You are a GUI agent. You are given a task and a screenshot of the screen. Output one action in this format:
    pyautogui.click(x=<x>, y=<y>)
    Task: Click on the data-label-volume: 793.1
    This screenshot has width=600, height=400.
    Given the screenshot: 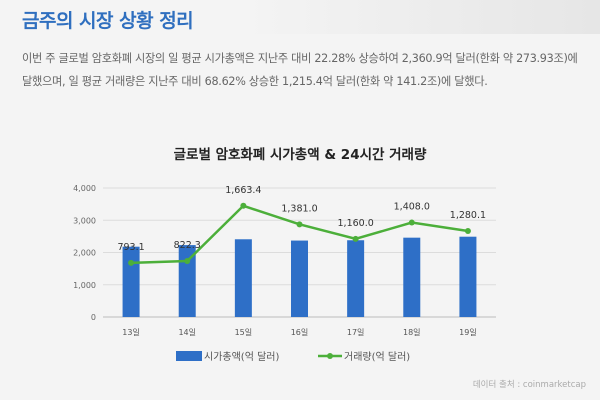 What is the action you would take?
    pyautogui.click(x=130, y=247)
    